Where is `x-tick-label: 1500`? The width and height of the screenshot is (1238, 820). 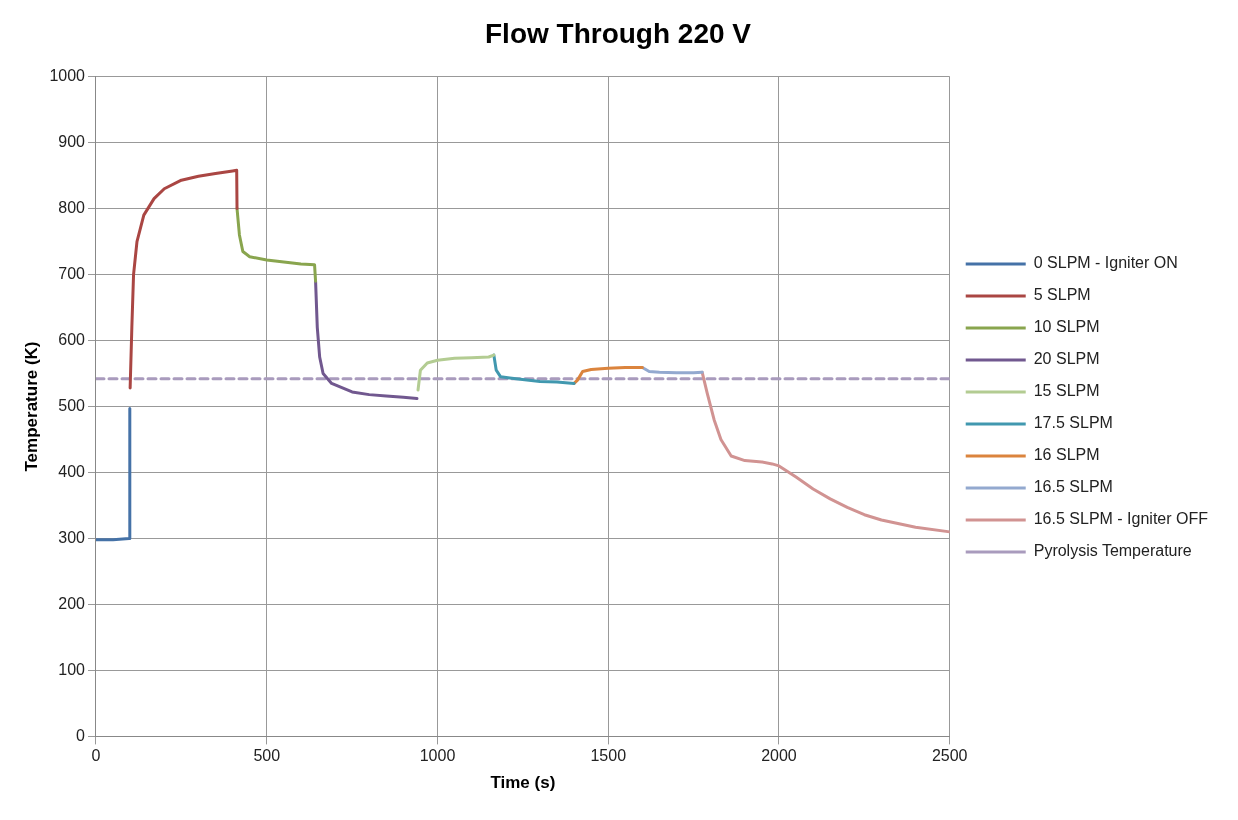 x-tick-label: 1500 is located at coordinates (608, 756).